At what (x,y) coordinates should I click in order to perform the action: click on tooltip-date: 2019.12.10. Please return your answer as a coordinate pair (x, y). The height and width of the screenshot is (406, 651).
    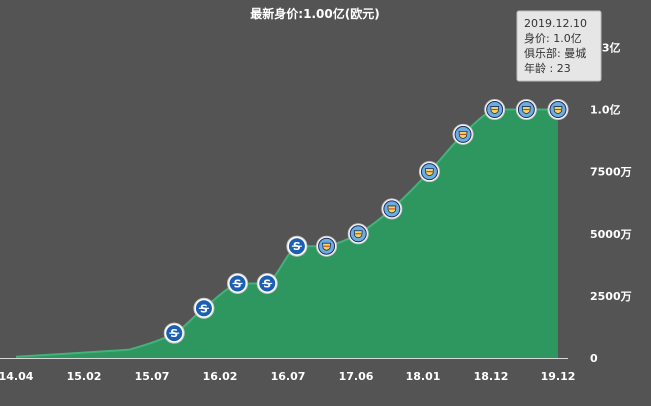
    Looking at the image, I should click on (555, 23).